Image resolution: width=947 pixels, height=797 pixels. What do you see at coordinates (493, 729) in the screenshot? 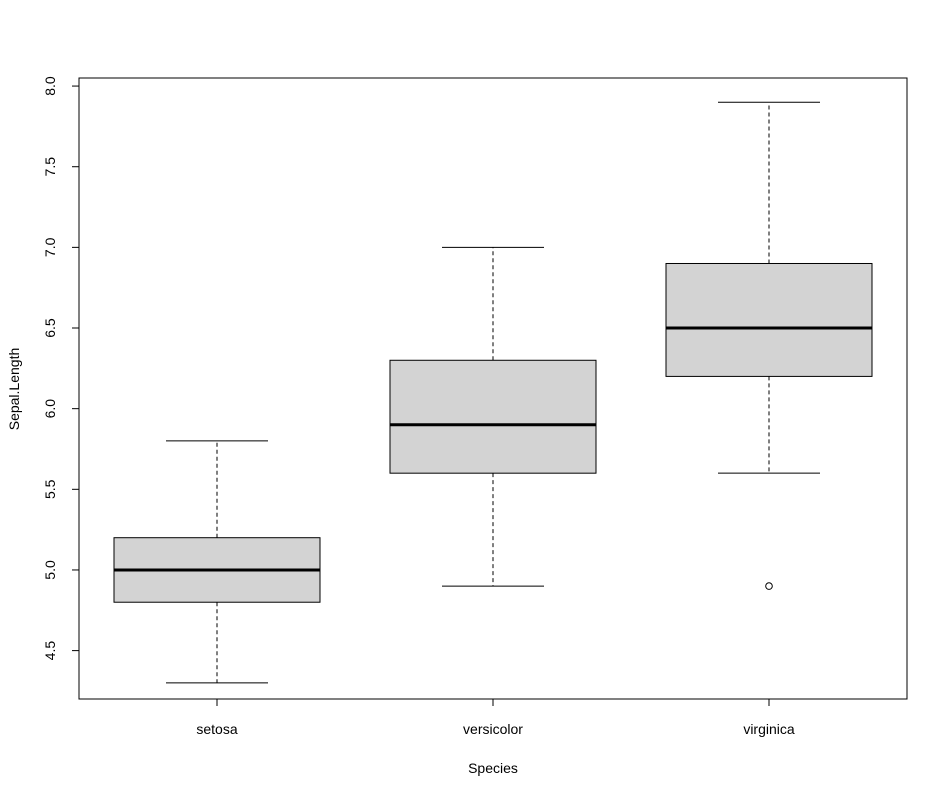
I see `x-tick-label-versicolor: versicolor` at bounding box center [493, 729].